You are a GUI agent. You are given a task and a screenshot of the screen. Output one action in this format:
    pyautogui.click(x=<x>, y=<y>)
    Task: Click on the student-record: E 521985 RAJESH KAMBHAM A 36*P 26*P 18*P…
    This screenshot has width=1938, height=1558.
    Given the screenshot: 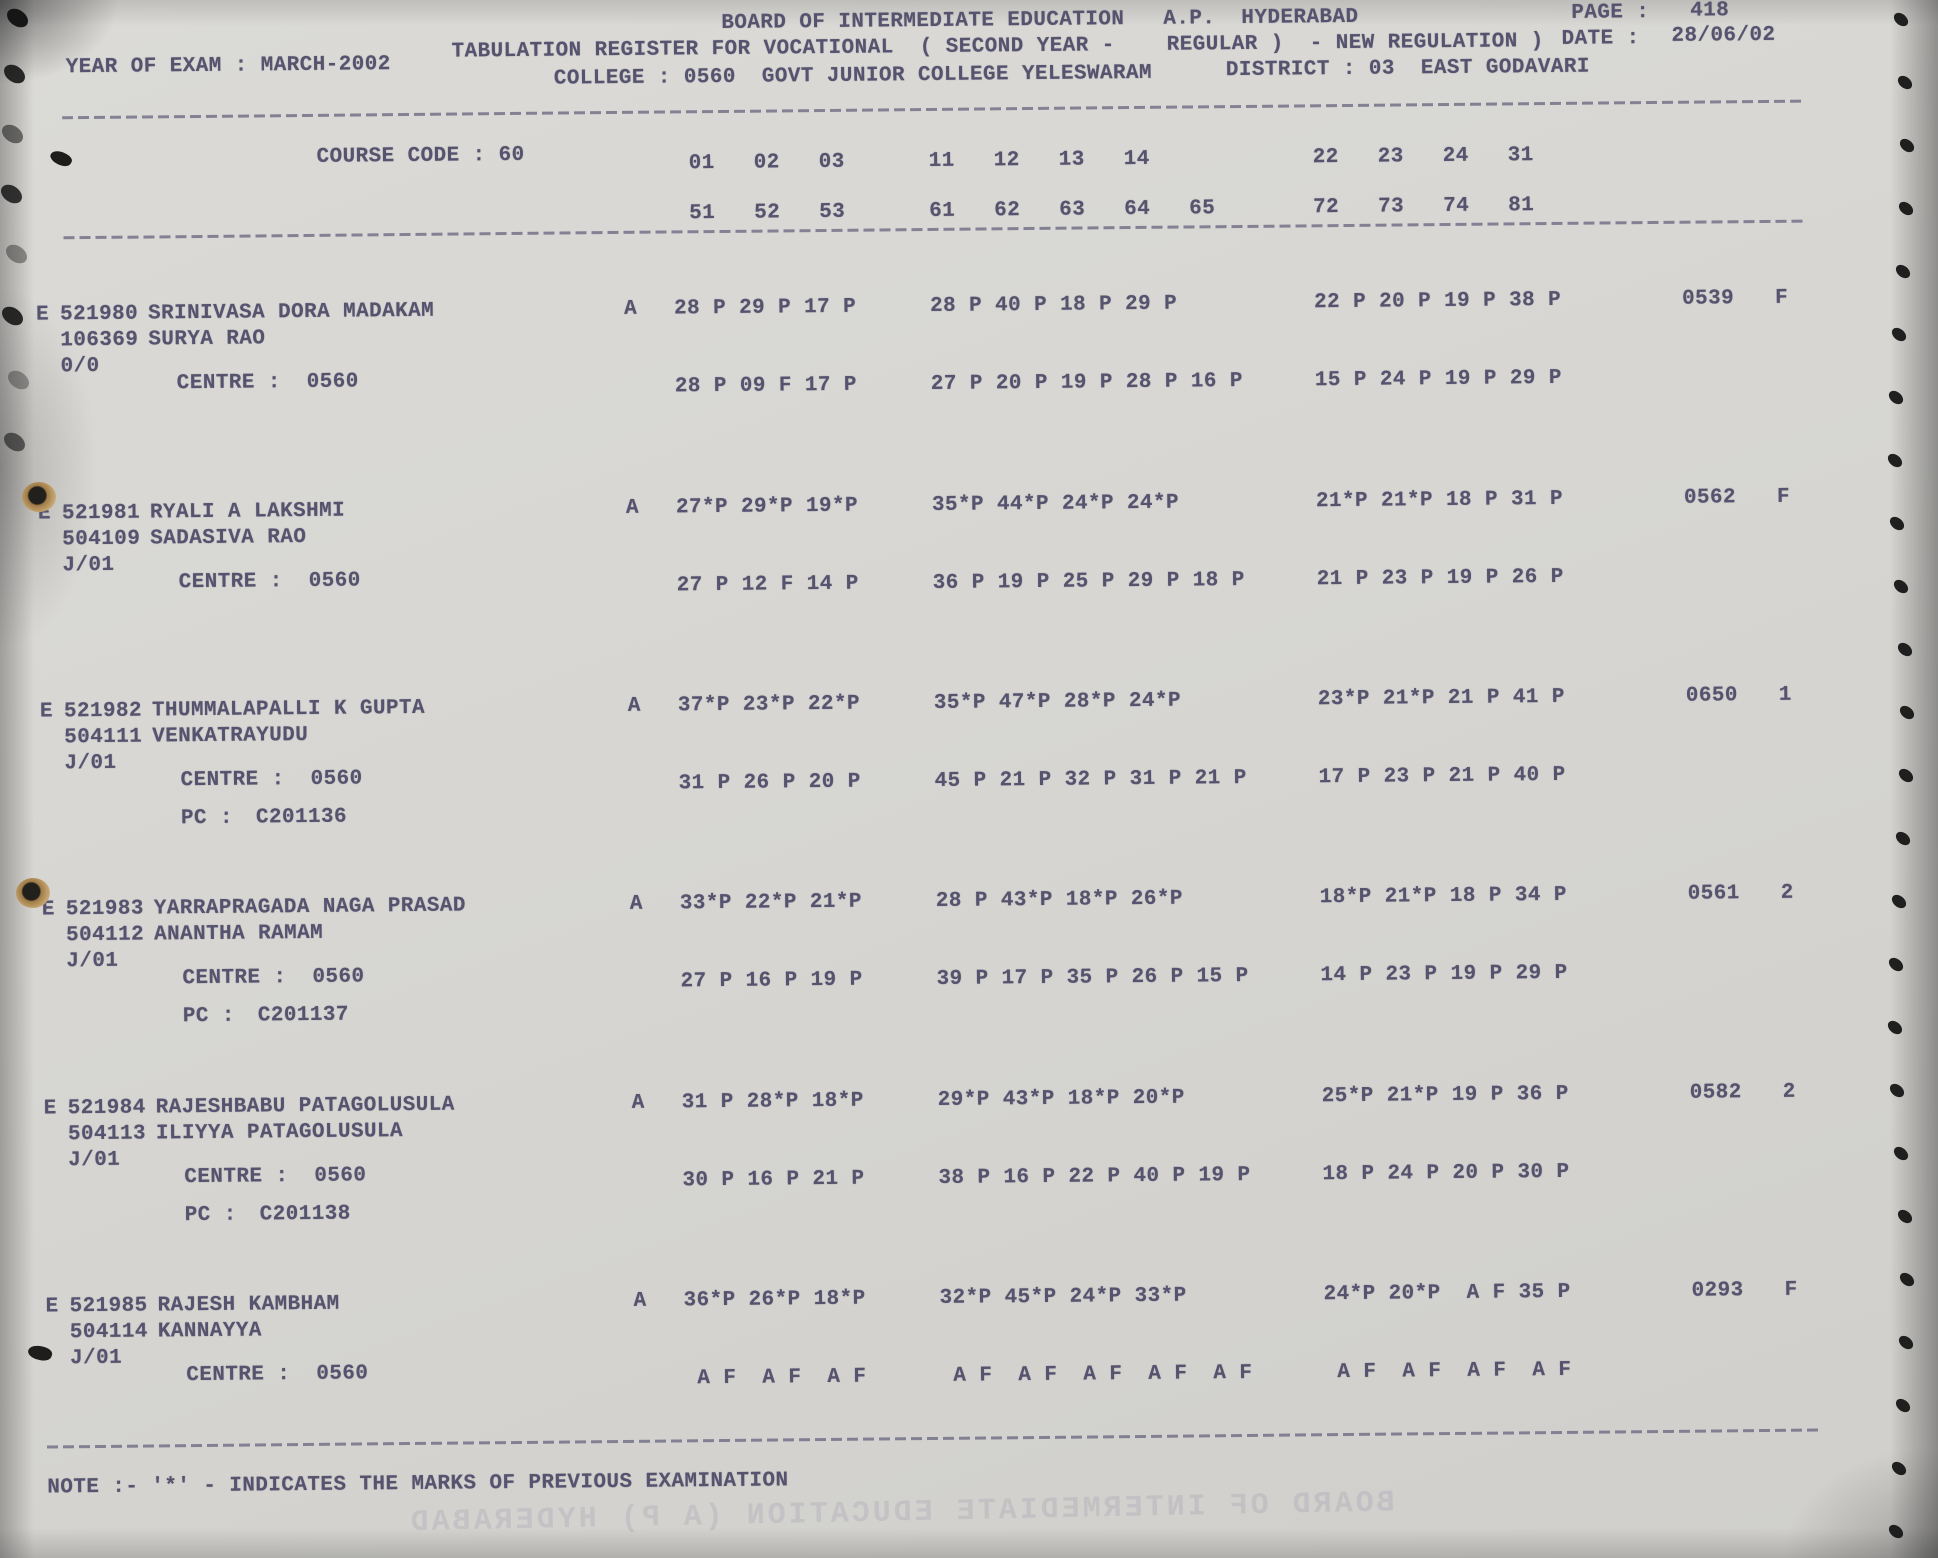 What is the action you would take?
    pyautogui.click(x=972, y=1366)
    